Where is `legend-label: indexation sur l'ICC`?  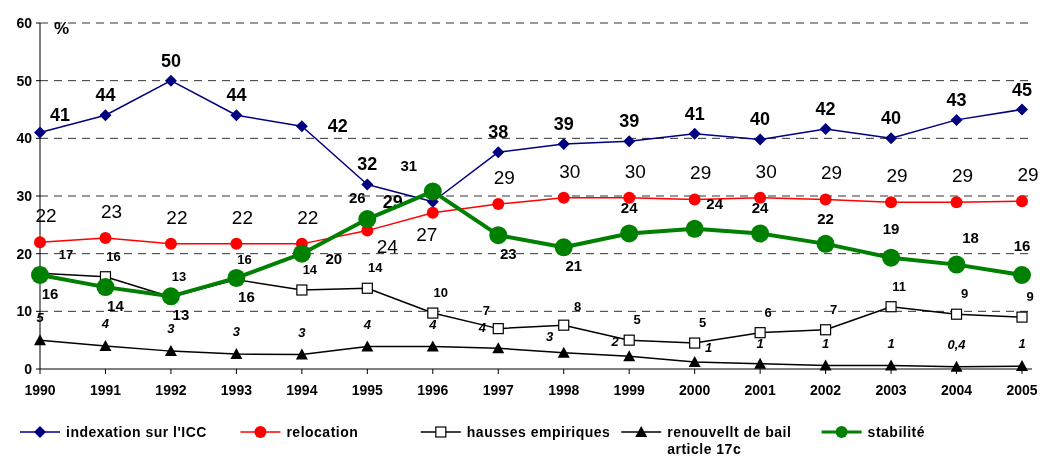 legend-label: indexation sur l'ICC is located at coordinates (136, 431).